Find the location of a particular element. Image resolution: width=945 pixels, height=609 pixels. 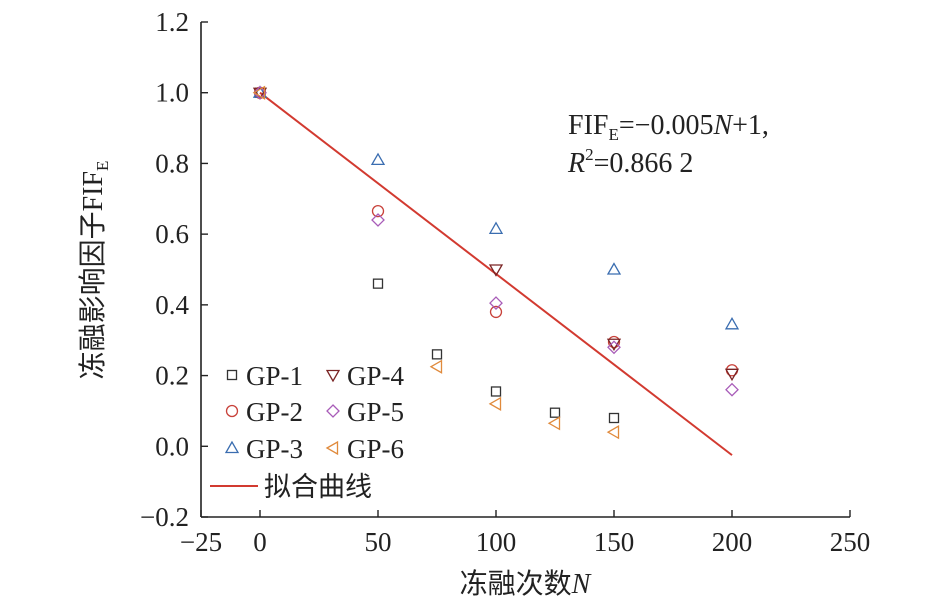

y-tick-label: 0.2 is located at coordinates (172, 376).